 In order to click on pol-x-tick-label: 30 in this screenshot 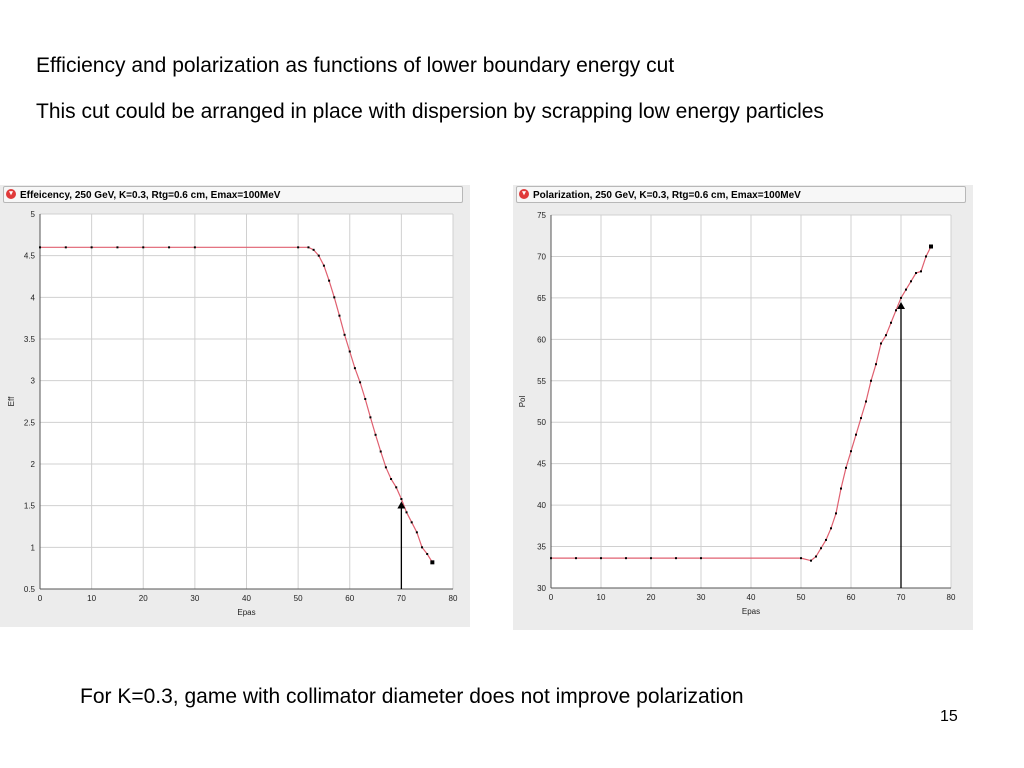, I will do `click(701, 597)`.